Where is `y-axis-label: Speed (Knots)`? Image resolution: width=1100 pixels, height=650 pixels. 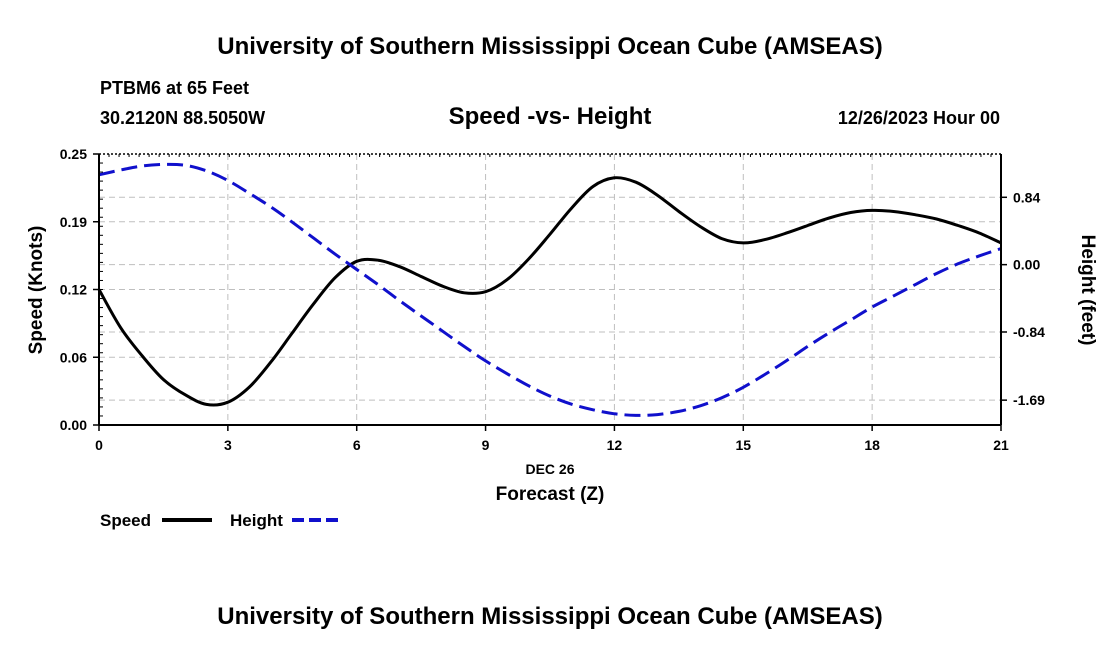
y-axis-label: Speed (Knots) is located at coordinates (36, 290).